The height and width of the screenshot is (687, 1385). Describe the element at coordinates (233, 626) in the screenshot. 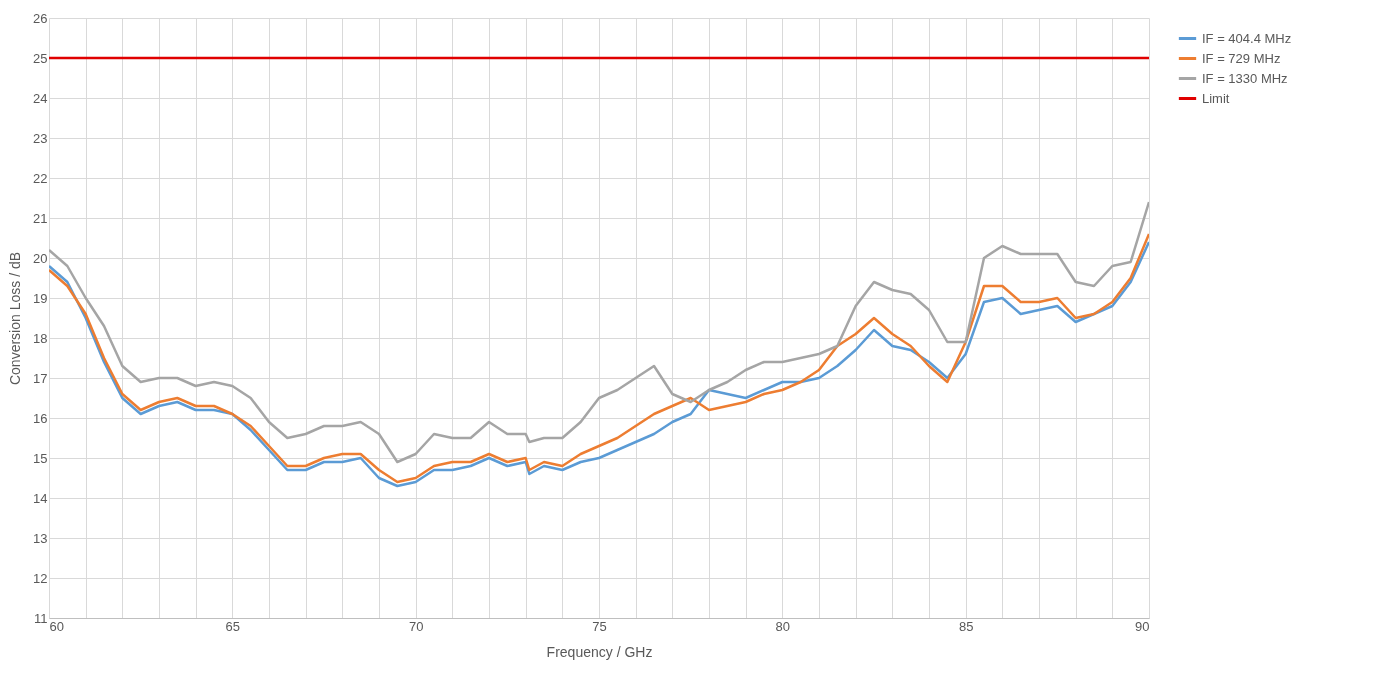

I see `x-tick-label: 65` at that location.